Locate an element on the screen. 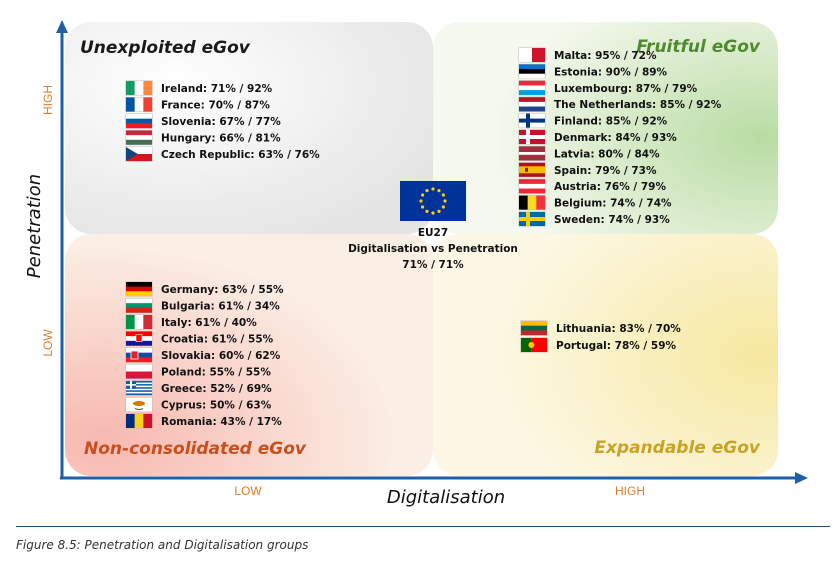 The height and width of the screenshot is (566, 840). eu27-value: 71% / 71% is located at coordinates (433, 265).